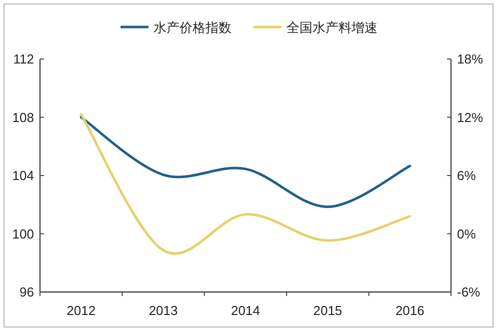  I want to click on y-tick-label: 100, so click(23, 234).